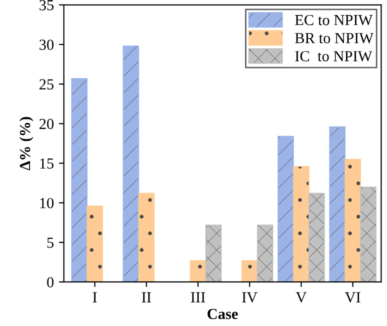  What do you see at coordinates (47, 163) in the screenshot?
I see `y-tick-label: 15` at bounding box center [47, 163].